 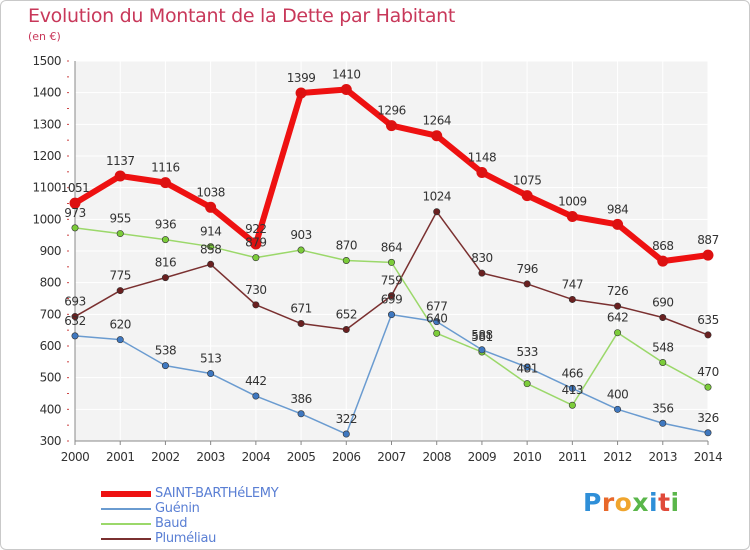 What do you see at coordinates (255, 290) in the screenshot?
I see `data-label-plum-liau: 730` at bounding box center [255, 290].